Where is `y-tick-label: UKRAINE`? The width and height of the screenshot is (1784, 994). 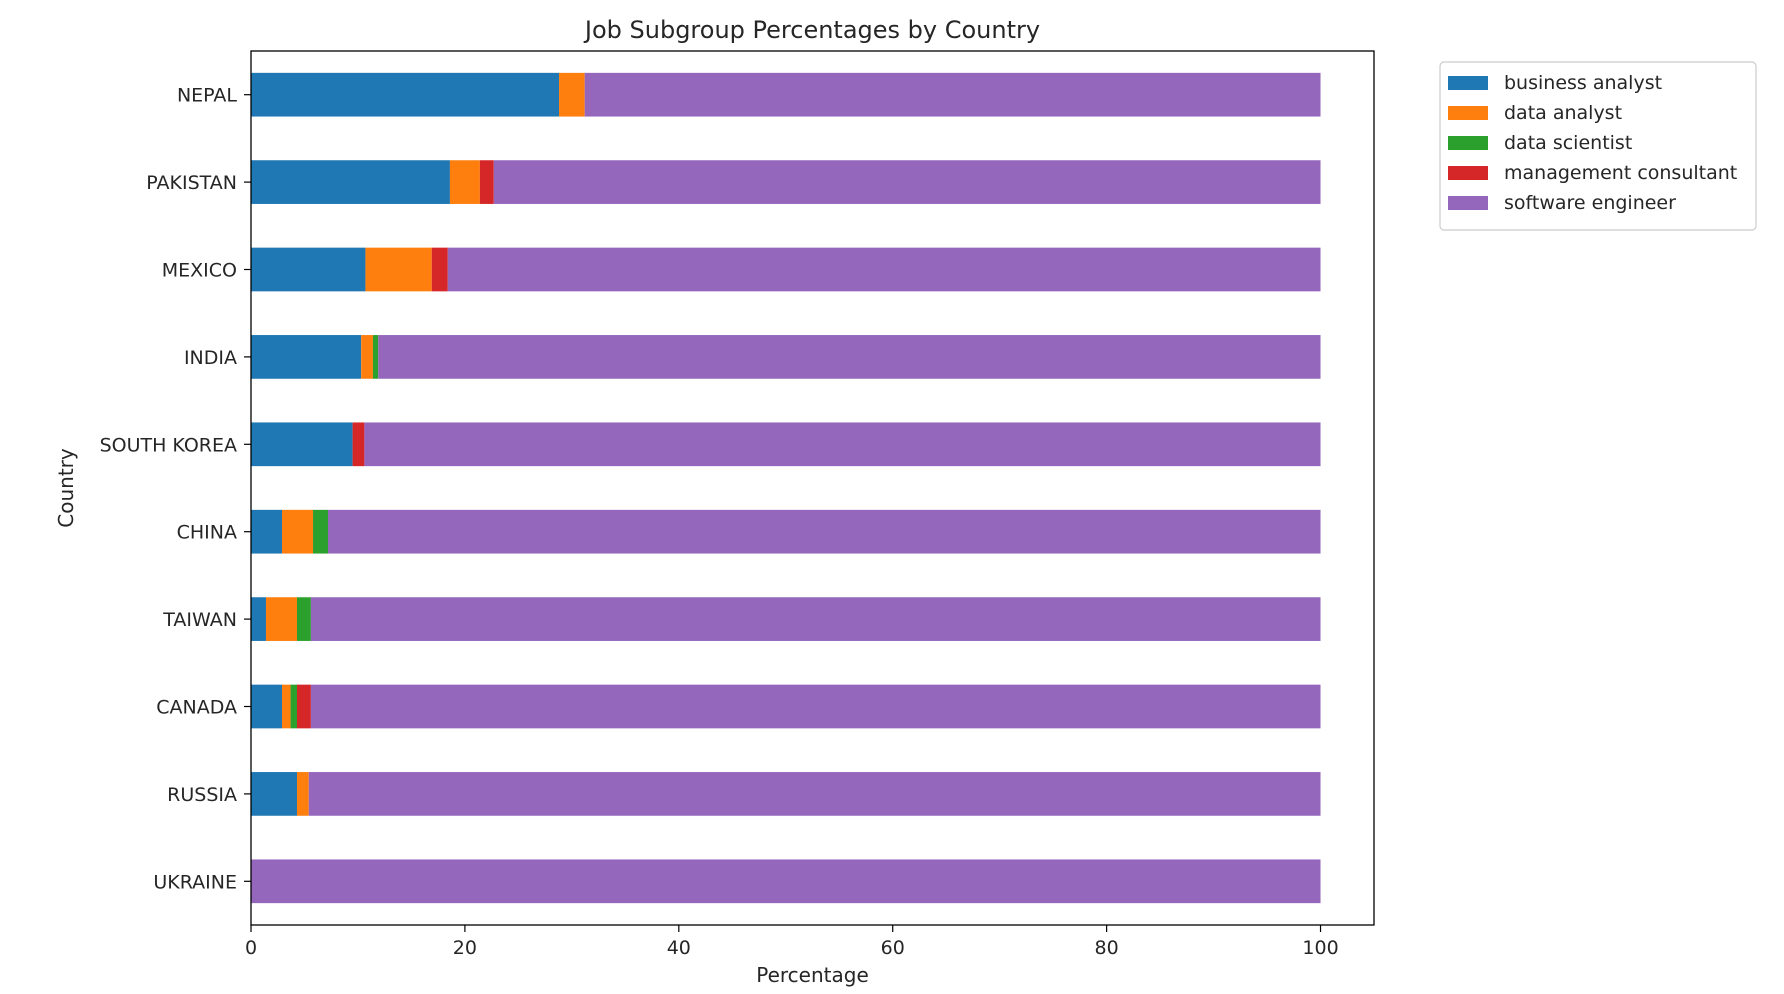
y-tick-label: UKRAINE is located at coordinates (195, 882).